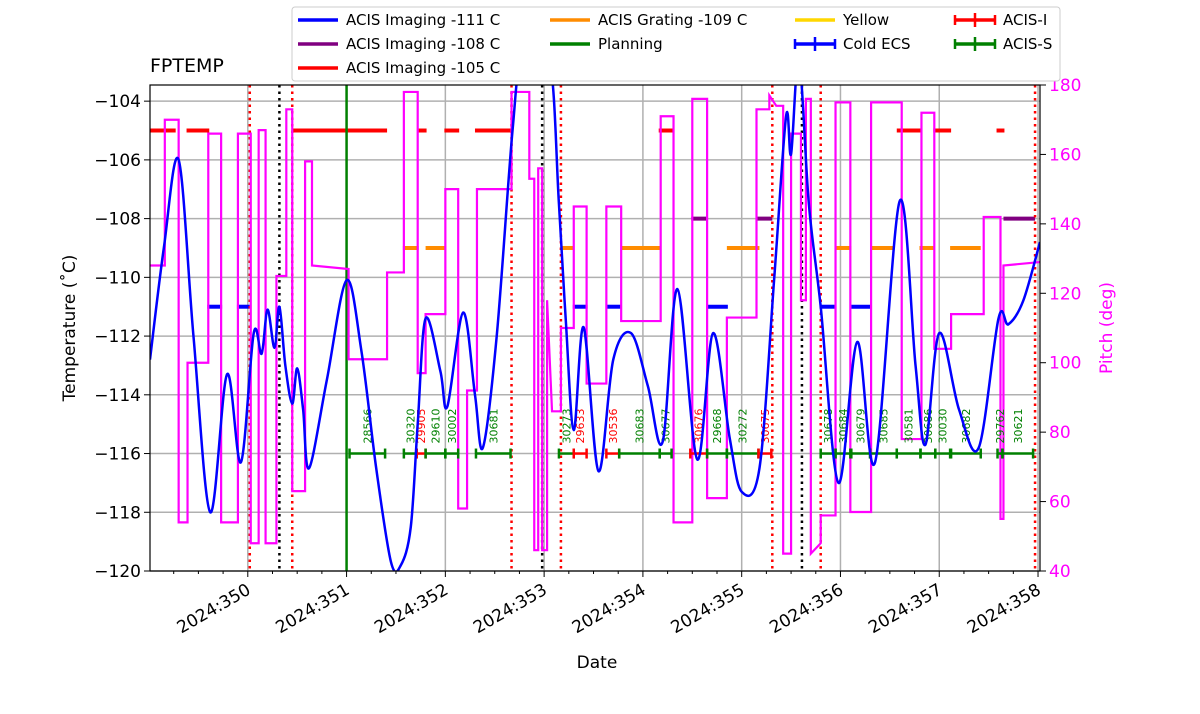 The height and width of the screenshot is (714, 1200). What do you see at coordinates (1004, 609) in the screenshot?
I see `x-tick-label: 2024:358` at bounding box center [1004, 609].